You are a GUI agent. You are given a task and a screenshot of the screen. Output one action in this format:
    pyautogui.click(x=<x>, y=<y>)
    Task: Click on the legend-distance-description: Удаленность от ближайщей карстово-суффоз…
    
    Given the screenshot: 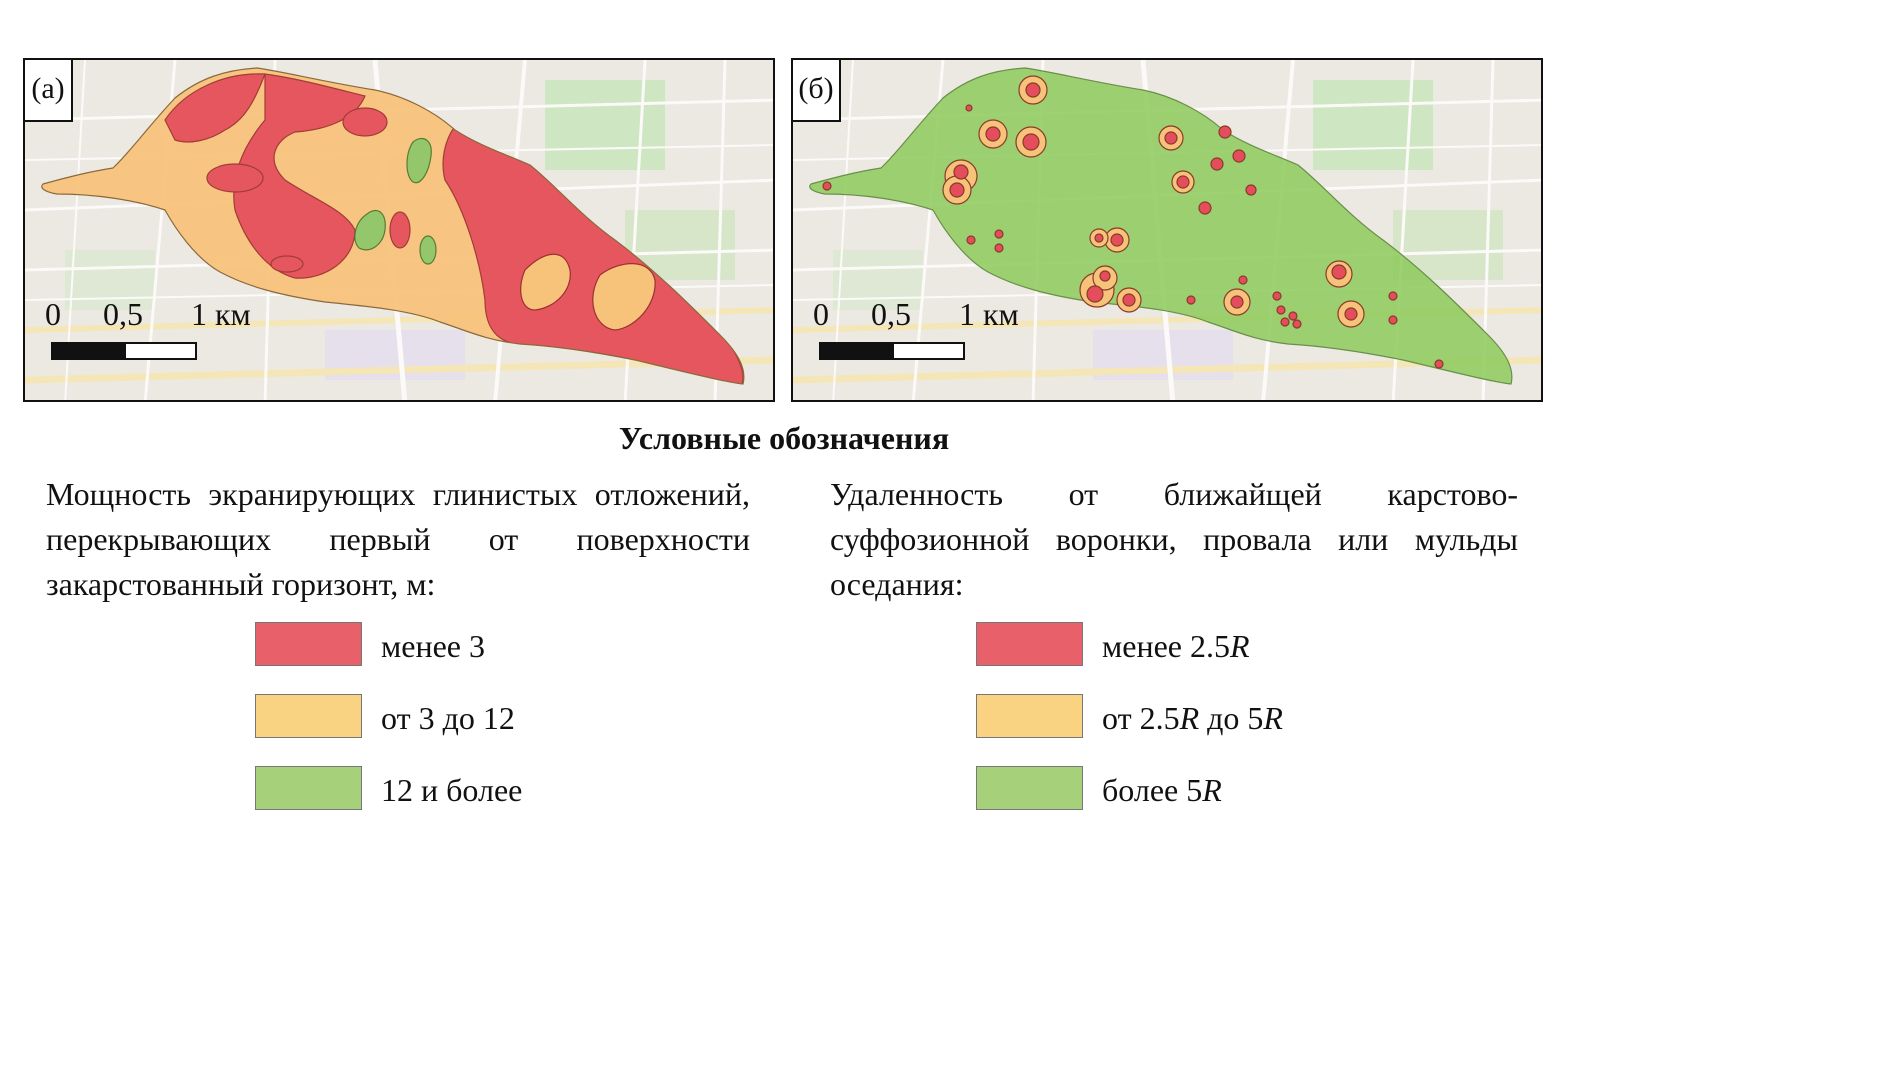 What is the action you would take?
    pyautogui.click(x=1174, y=539)
    